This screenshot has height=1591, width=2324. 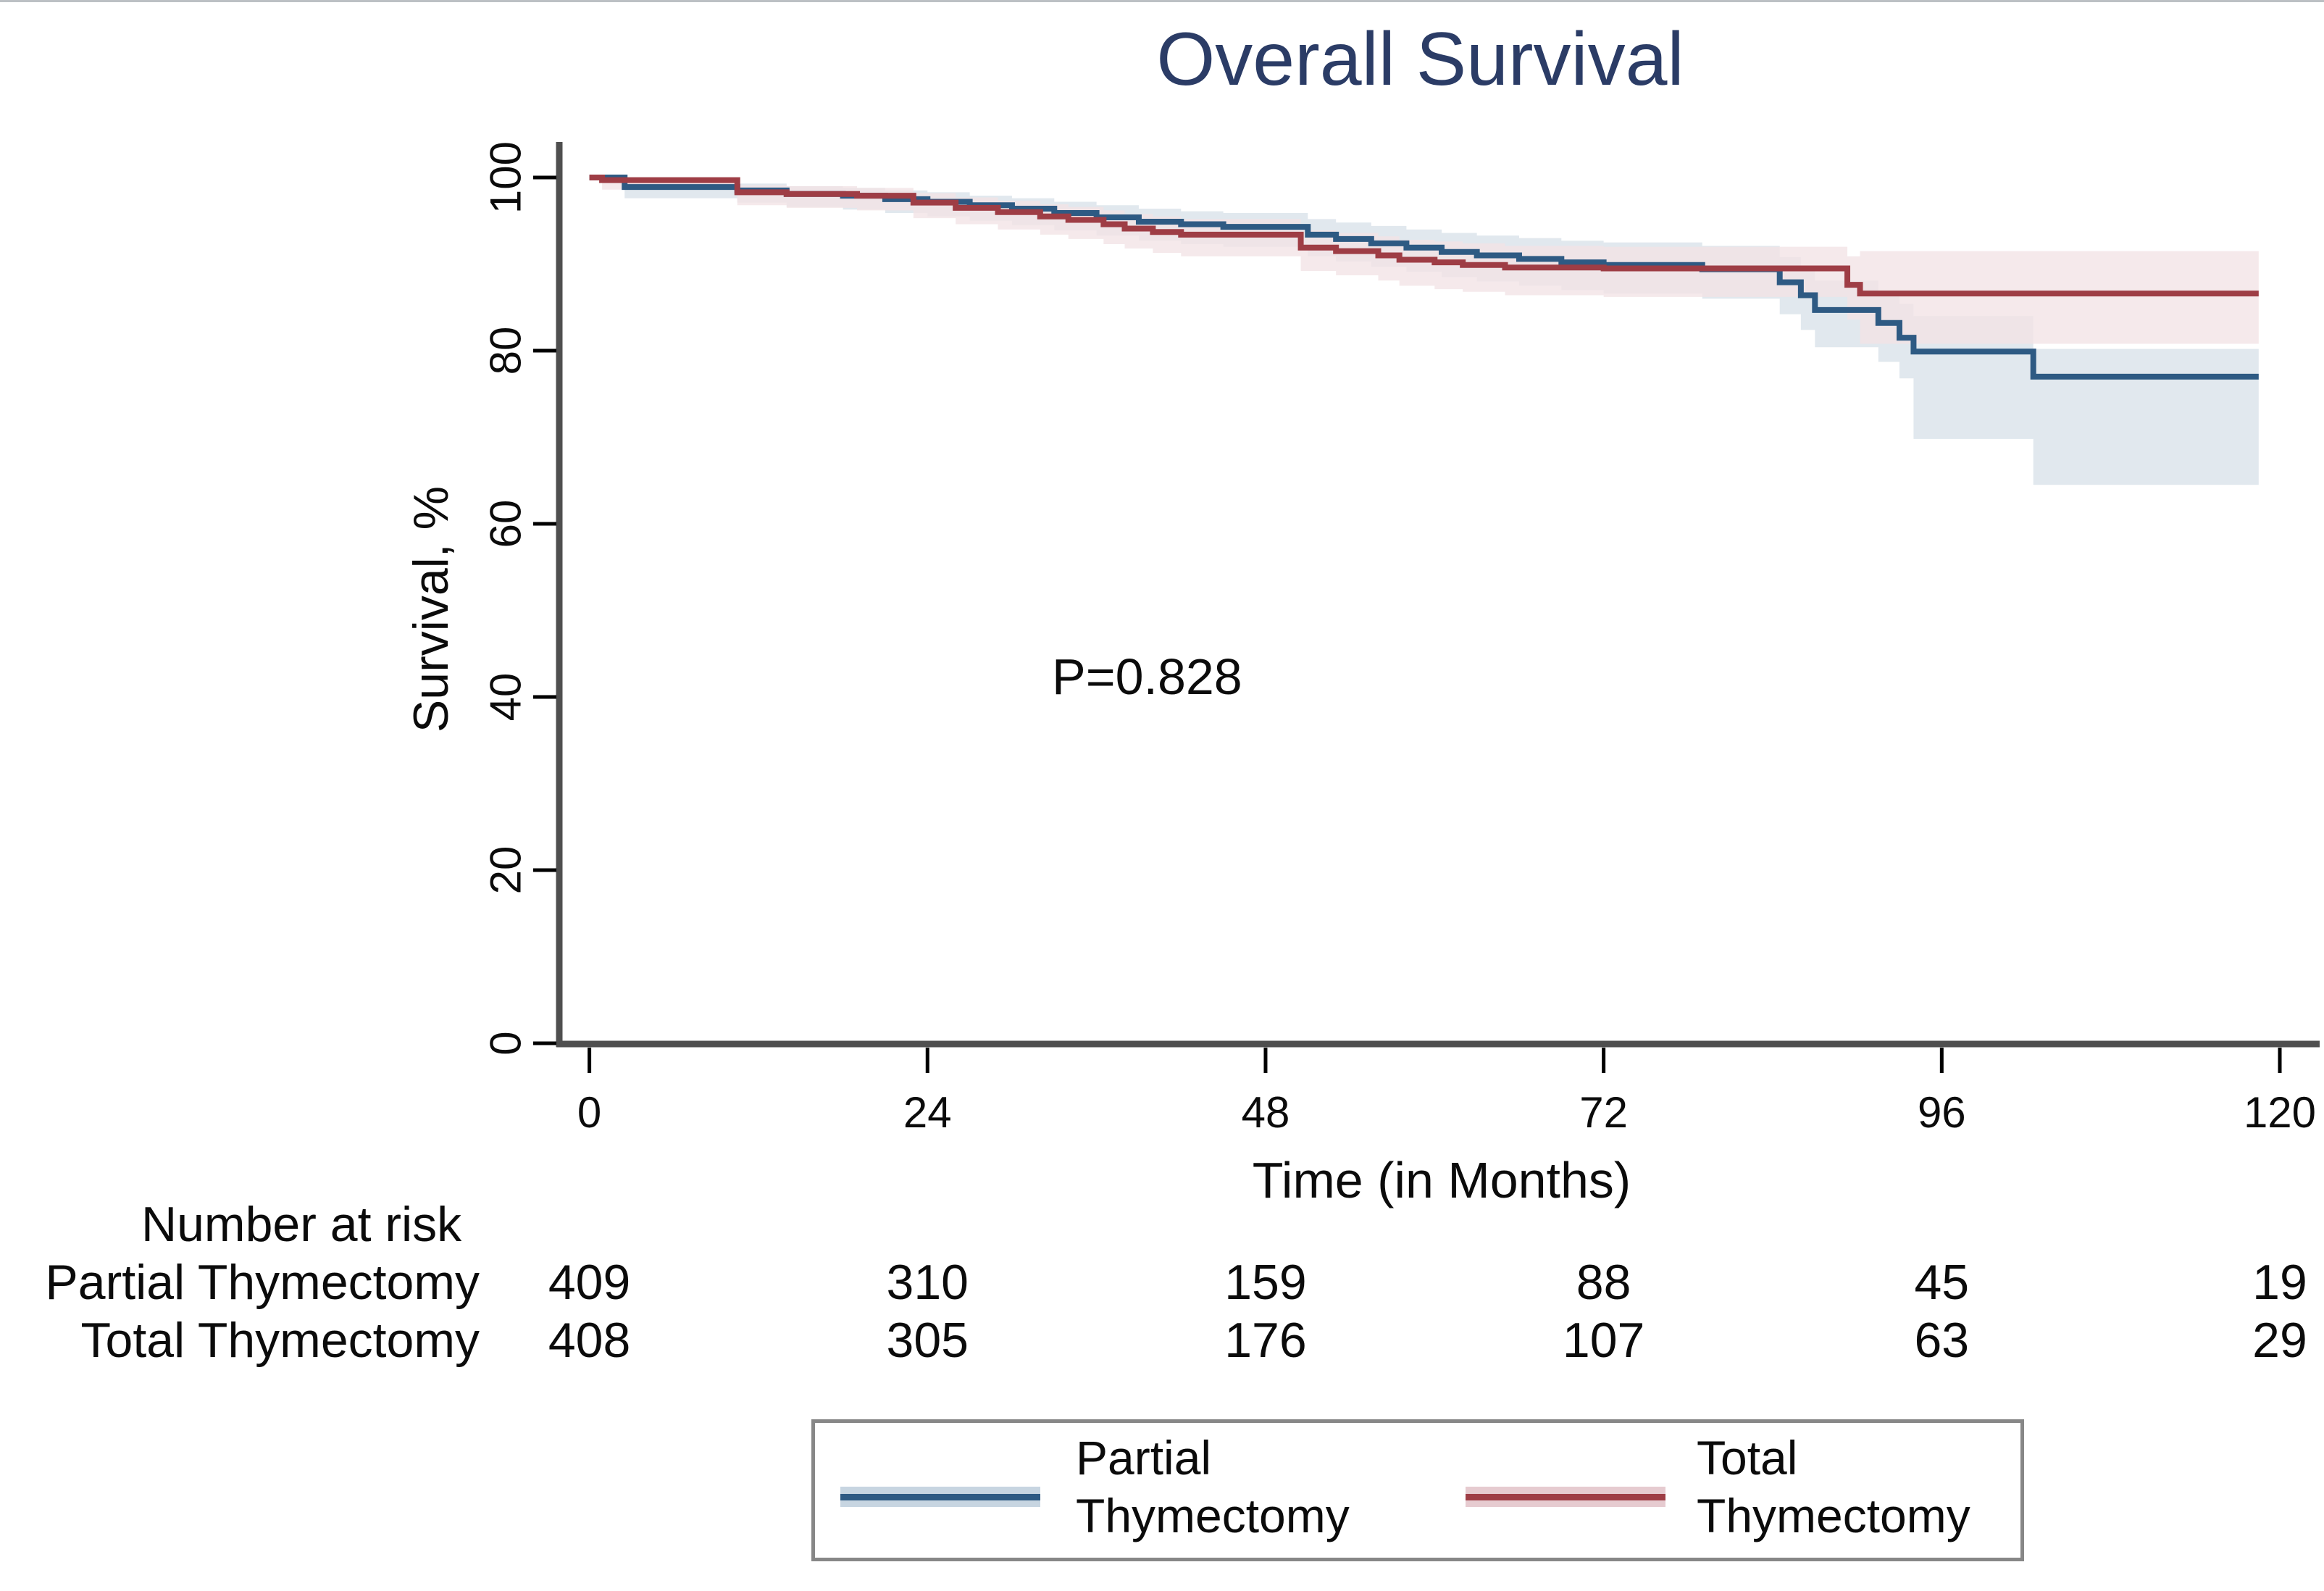 I want to click on risk-number: 409, so click(x=589, y=1282).